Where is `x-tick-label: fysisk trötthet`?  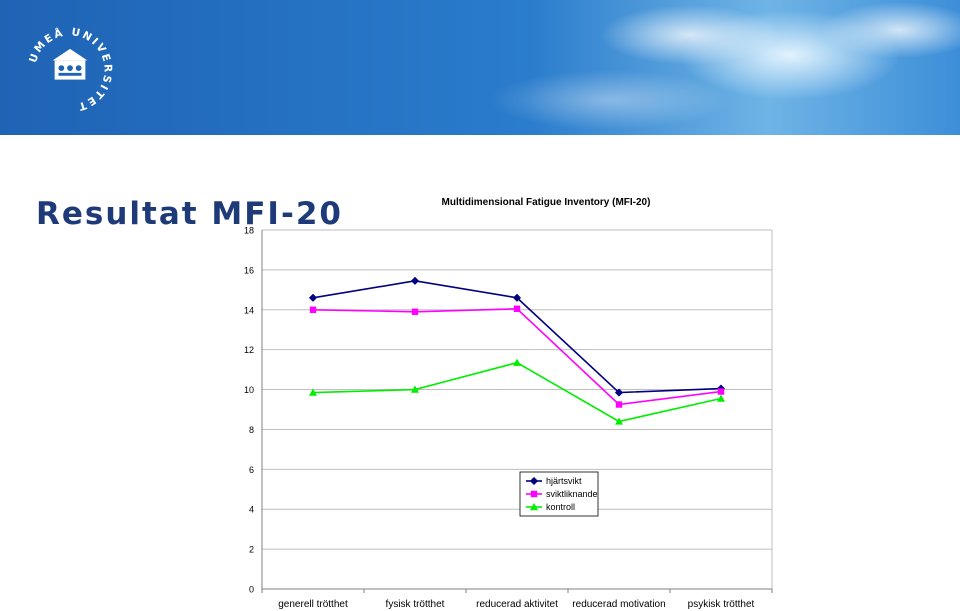
x-tick-label: fysisk trötthet is located at coordinates (415, 604).